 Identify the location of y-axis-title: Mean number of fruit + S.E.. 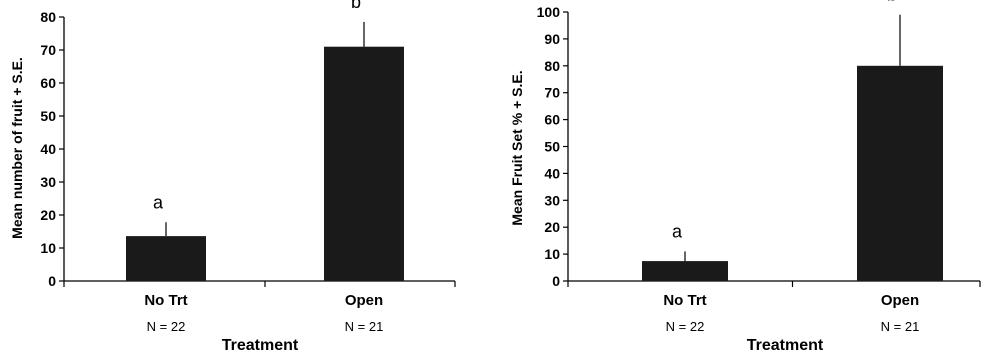
(17, 148).